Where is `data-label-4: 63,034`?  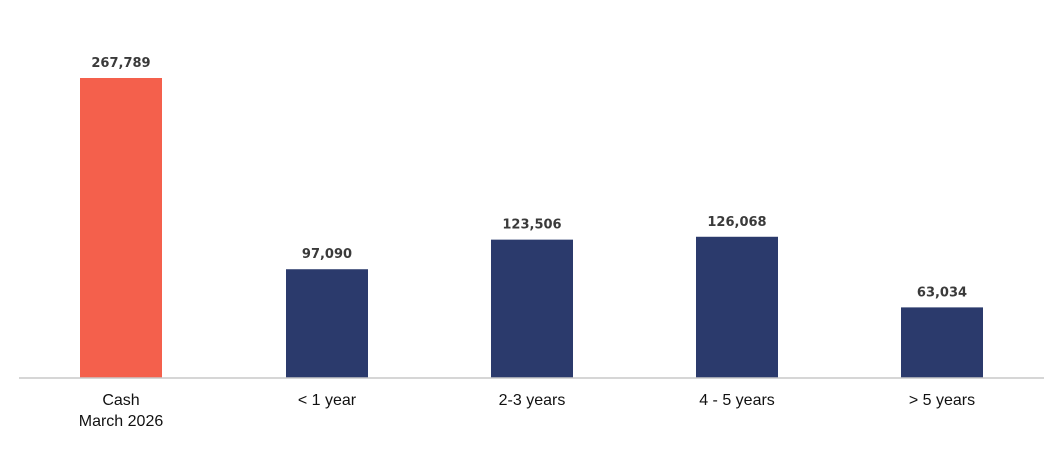 data-label-4: 63,034 is located at coordinates (942, 292).